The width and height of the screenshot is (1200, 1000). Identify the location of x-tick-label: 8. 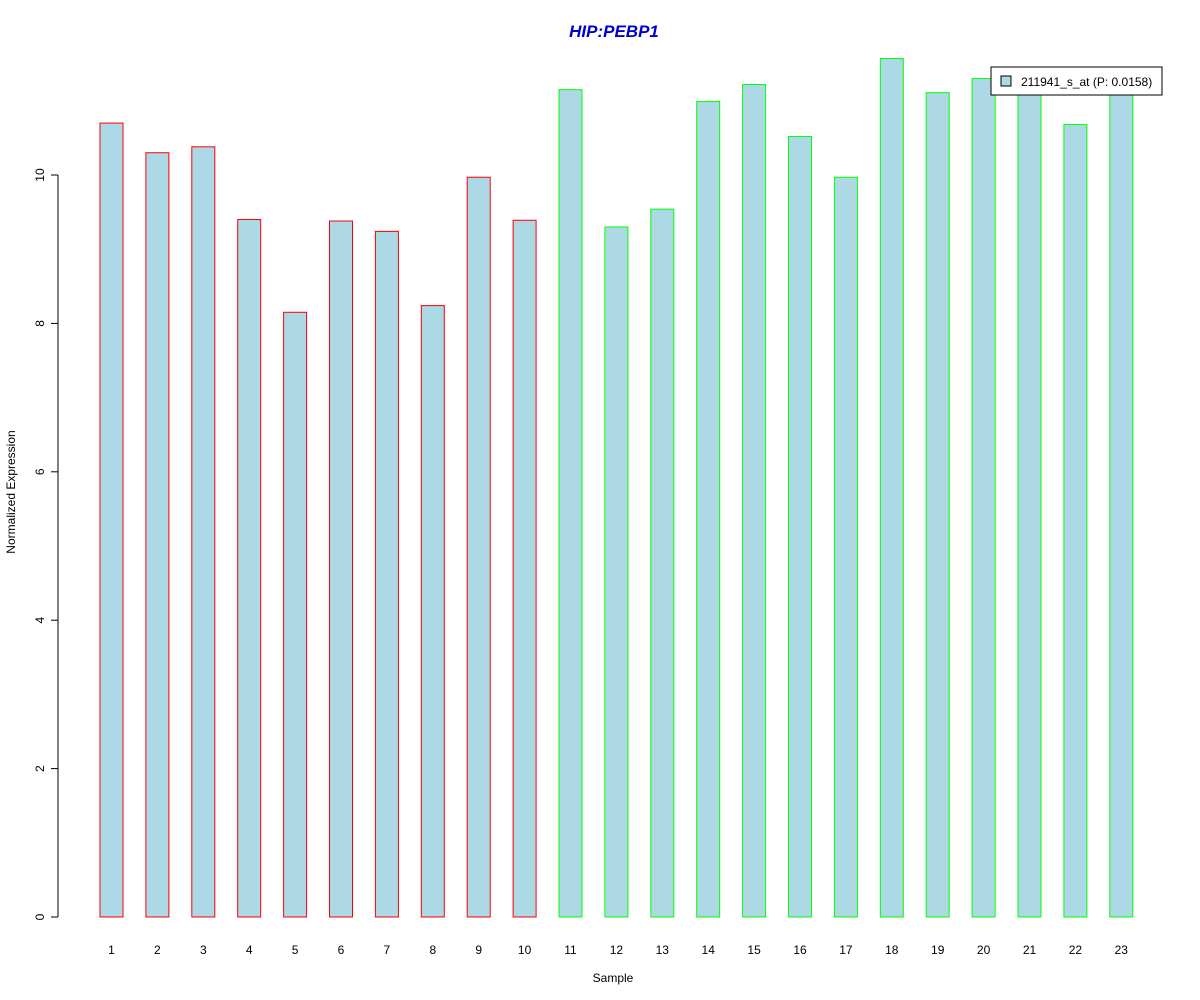
(432, 950).